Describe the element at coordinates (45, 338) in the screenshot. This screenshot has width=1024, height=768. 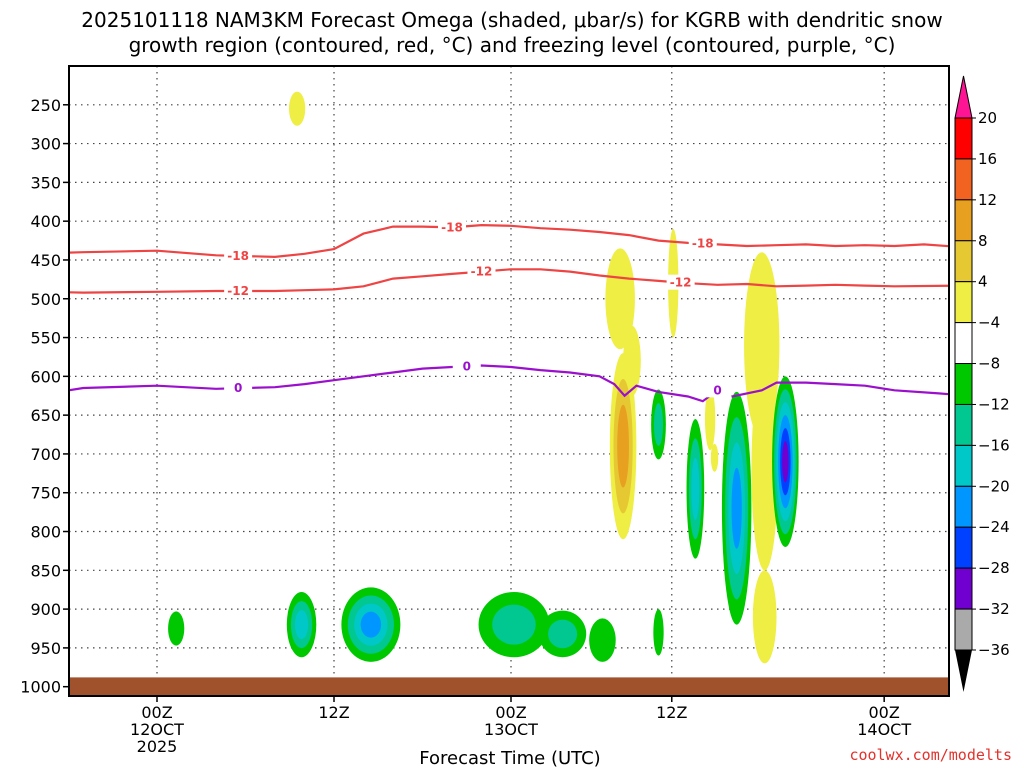
I see `y-tick-label: 550` at that location.